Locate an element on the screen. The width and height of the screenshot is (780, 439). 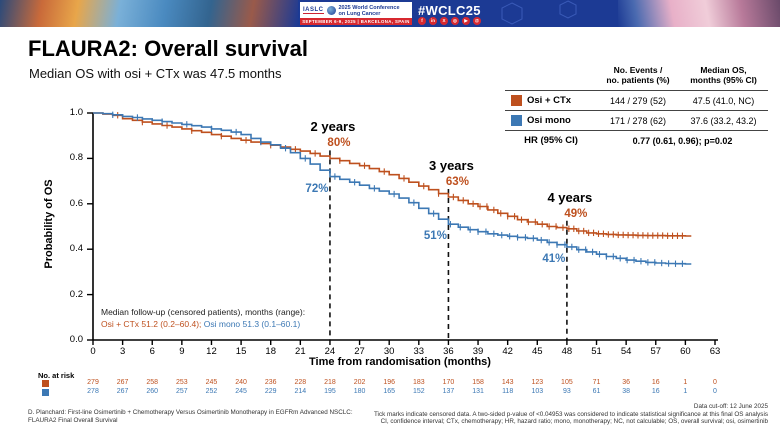
risk-value: 170 is located at coordinates (448, 382).